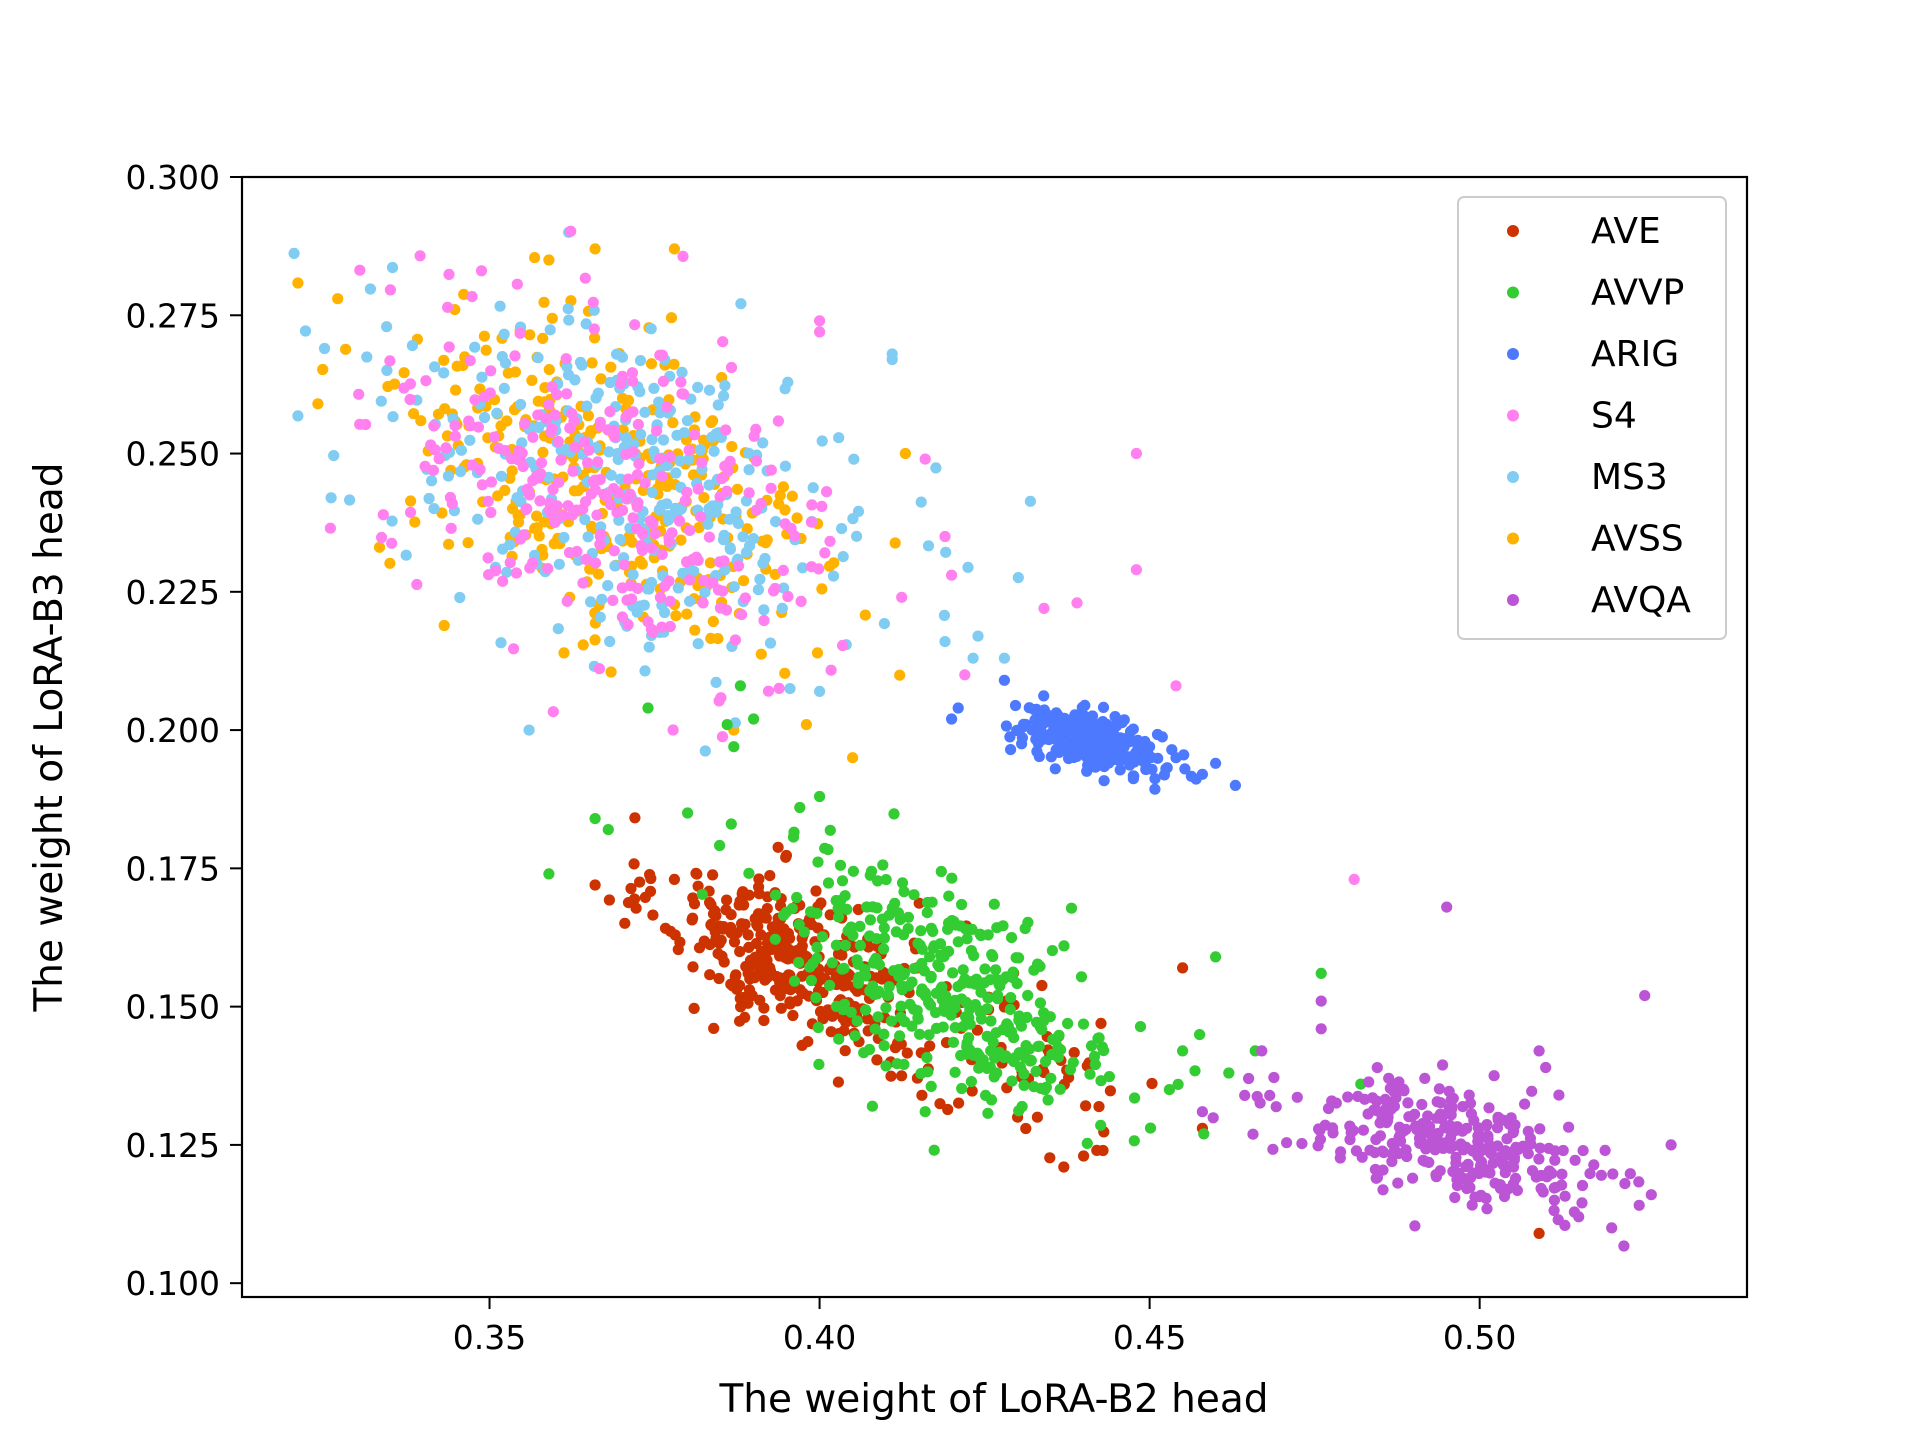  I want to click on y-tick-label: 0.225, so click(173, 592).